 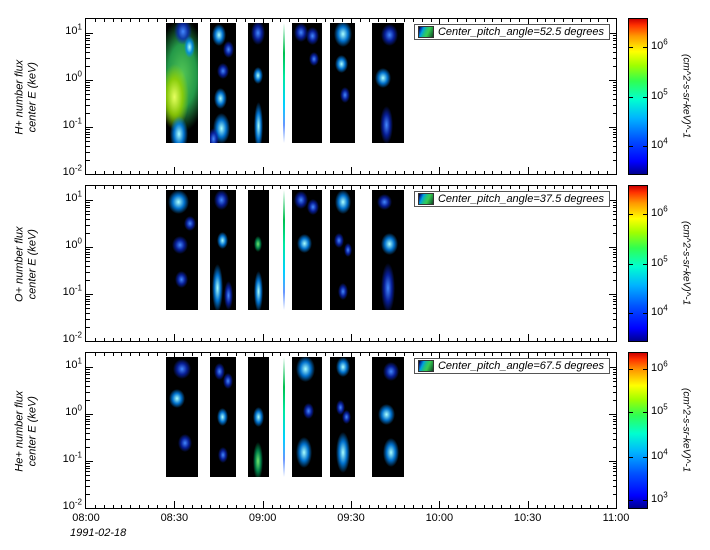 What do you see at coordinates (72, 170) in the screenshot?
I see `y-tick-label: 10⁻²` at bounding box center [72, 170].